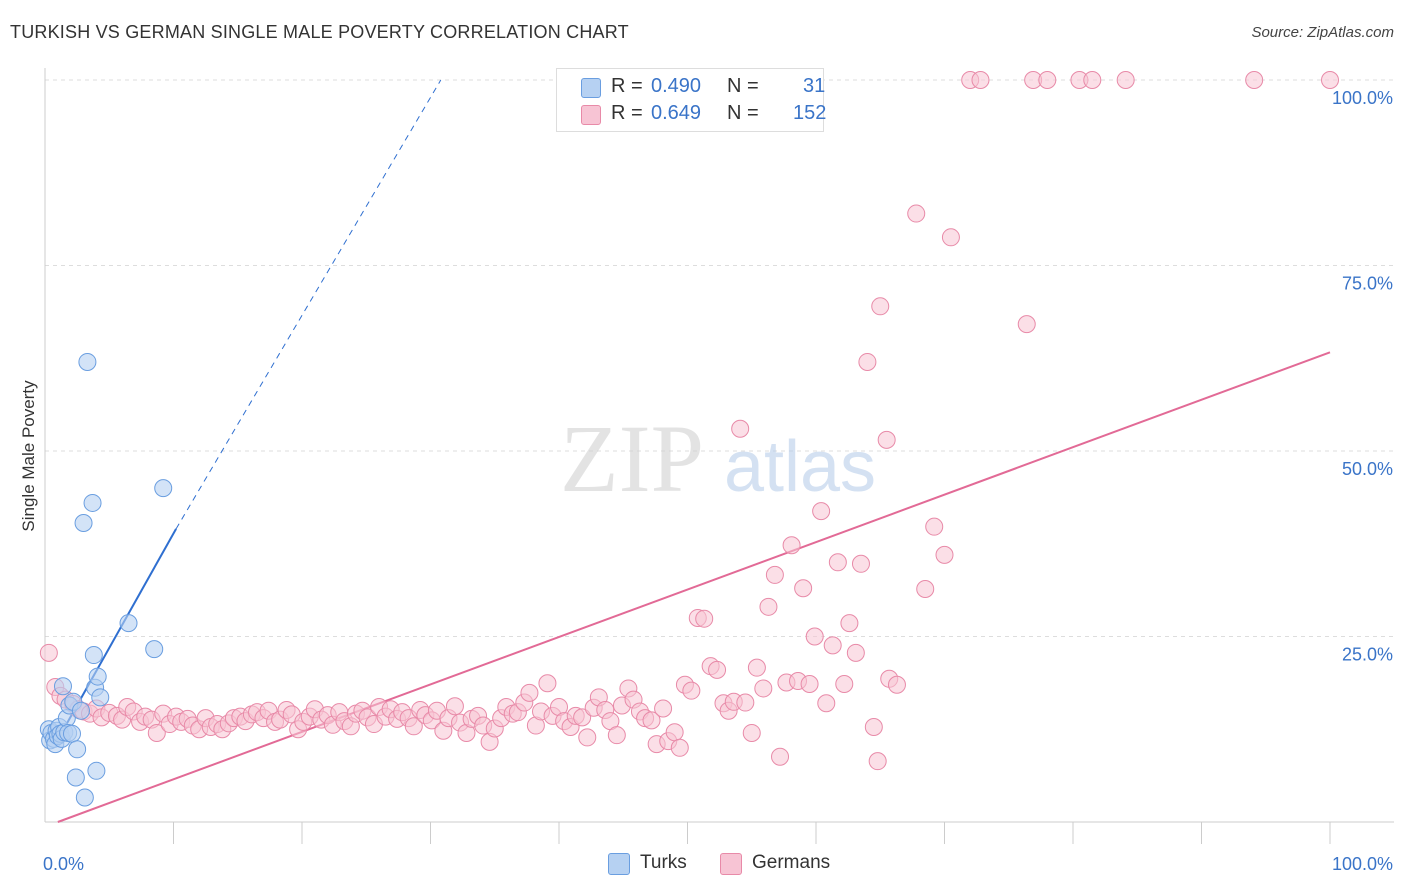 The height and width of the screenshot is (892, 1406). What do you see at coordinates (731, 864) in the screenshot?
I see `germans-legend-swatch` at bounding box center [731, 864].